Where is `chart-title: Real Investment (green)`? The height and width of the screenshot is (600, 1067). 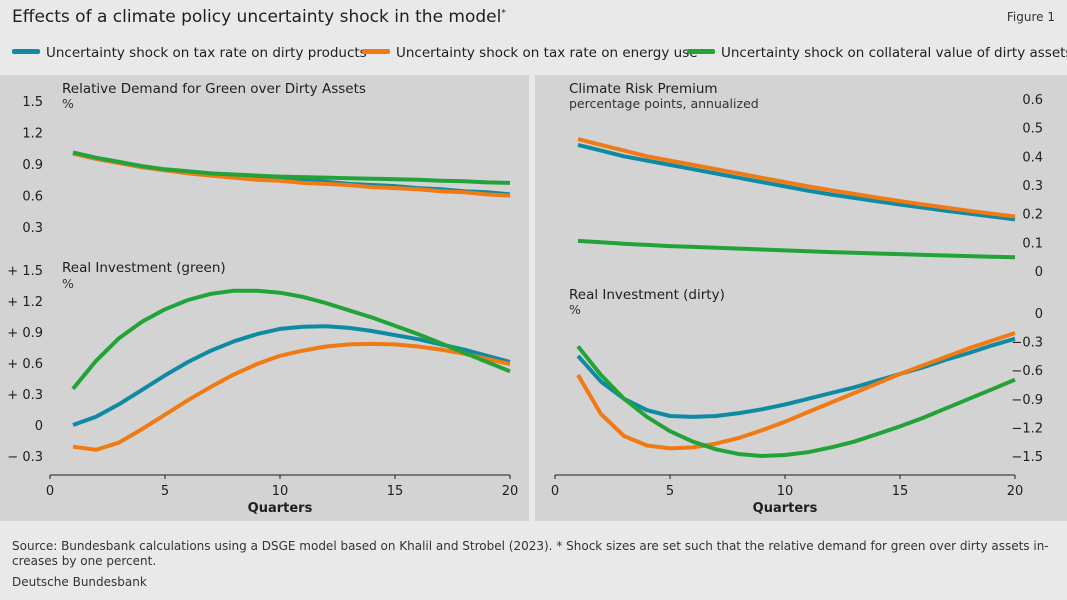 chart-title: Real Investment (green) is located at coordinates (144, 268).